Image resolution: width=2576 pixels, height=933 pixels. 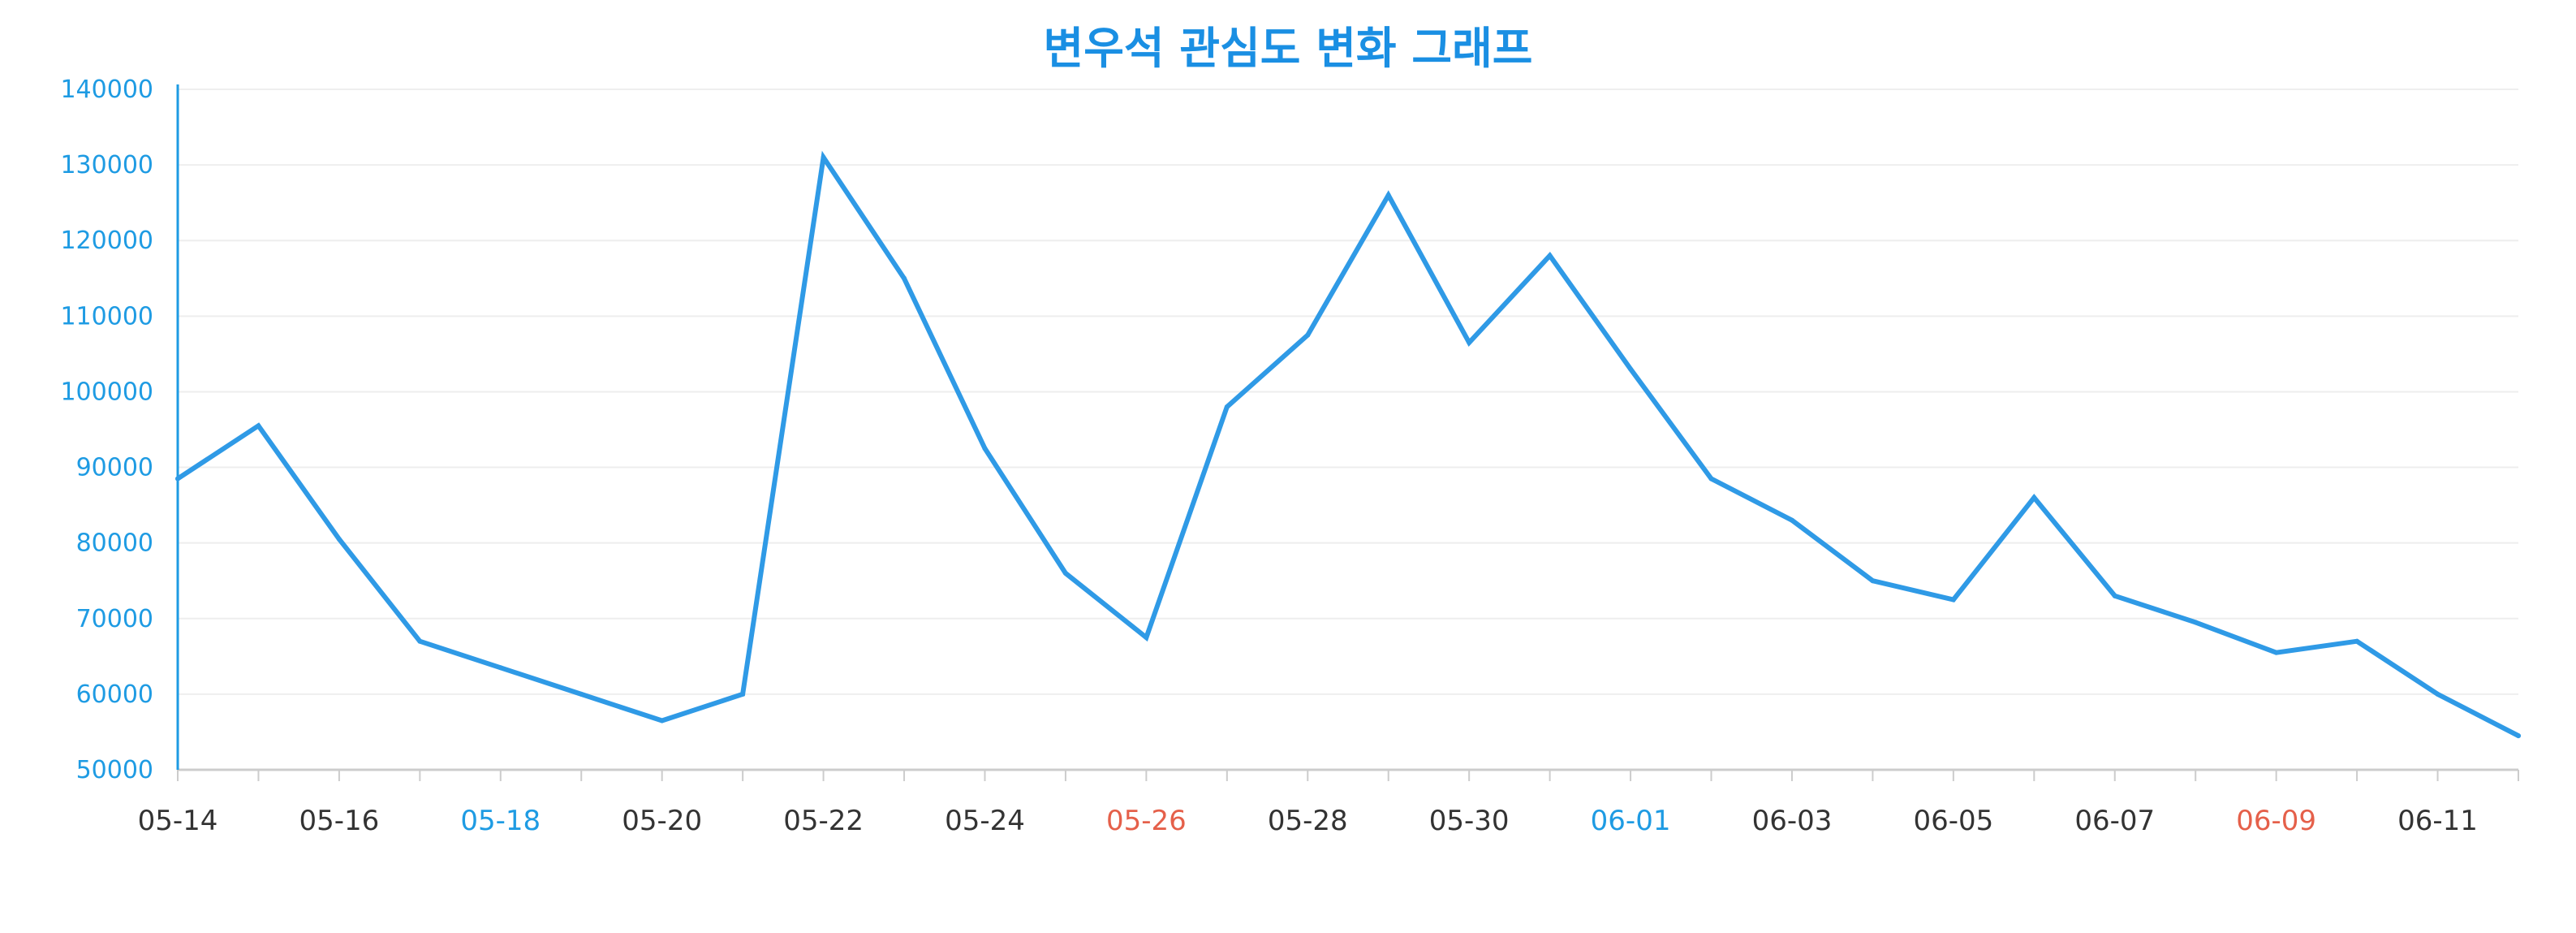 What do you see at coordinates (2276, 821) in the screenshot?
I see `x-tick-label: 06-09` at bounding box center [2276, 821].